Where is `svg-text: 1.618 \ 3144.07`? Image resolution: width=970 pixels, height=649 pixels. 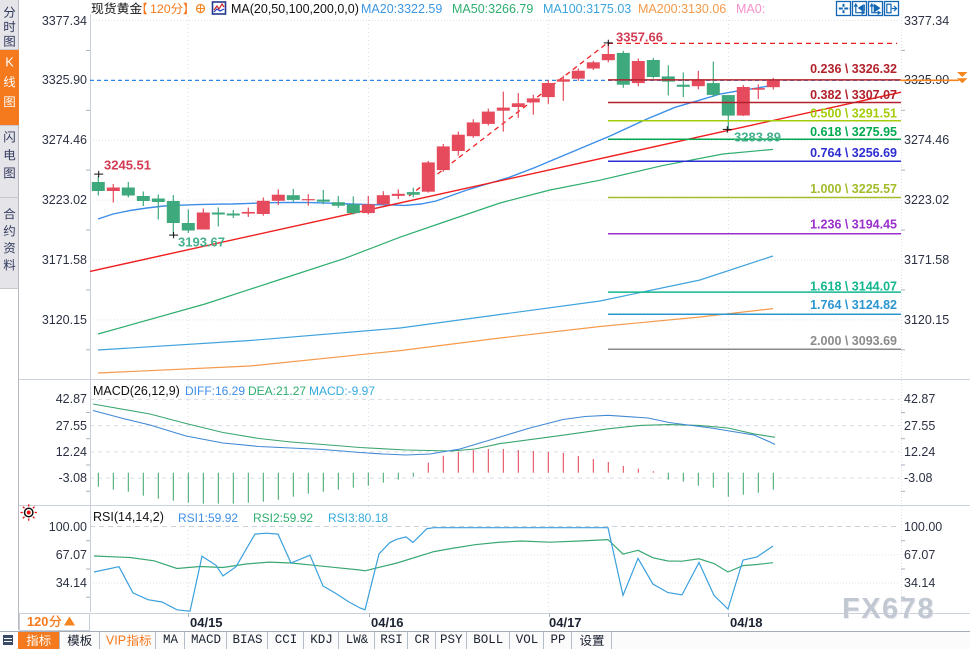
svg-text: 1.618 \ 3144.07 is located at coordinates (853, 287).